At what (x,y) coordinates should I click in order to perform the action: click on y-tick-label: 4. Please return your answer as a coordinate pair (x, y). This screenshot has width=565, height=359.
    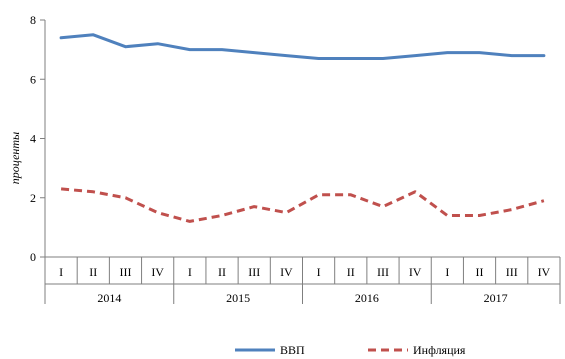
    Looking at the image, I should click on (33, 139).